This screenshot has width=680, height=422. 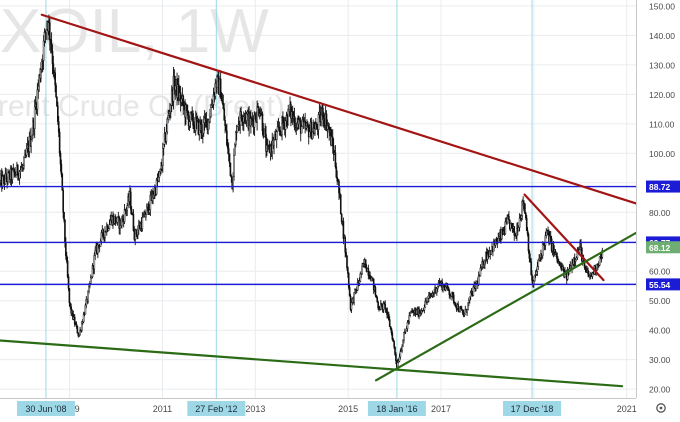 I want to click on y-tick-label: 110.00, so click(x=662, y=124).